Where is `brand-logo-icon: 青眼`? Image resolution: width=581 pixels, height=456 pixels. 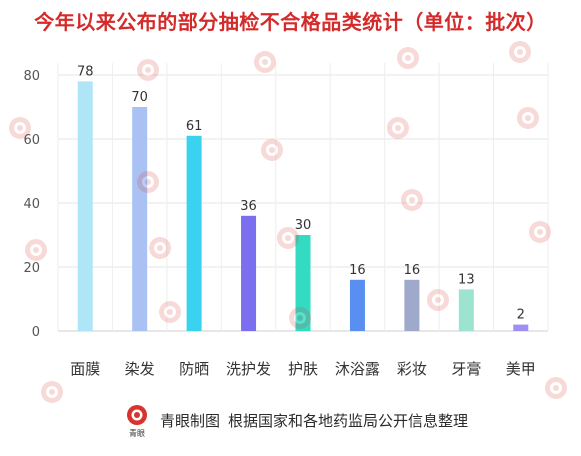
brand-logo-icon: 青眼 is located at coordinates (137, 421).